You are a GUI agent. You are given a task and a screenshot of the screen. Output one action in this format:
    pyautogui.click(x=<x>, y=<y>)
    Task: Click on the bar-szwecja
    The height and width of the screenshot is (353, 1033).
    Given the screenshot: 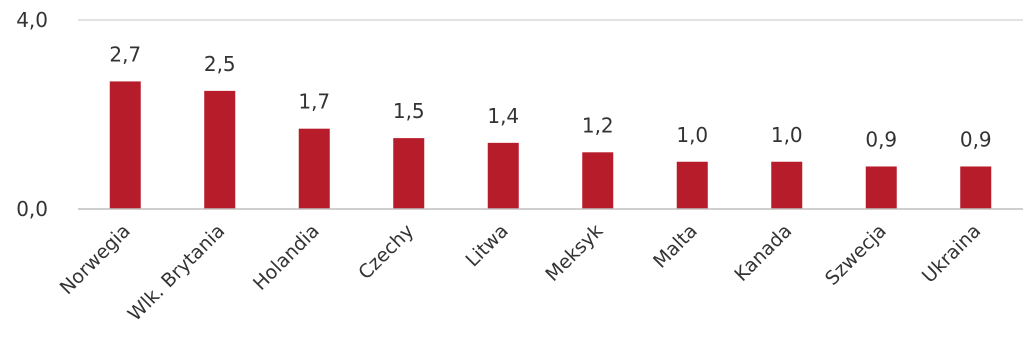 What is the action you would take?
    pyautogui.click(x=881, y=187)
    